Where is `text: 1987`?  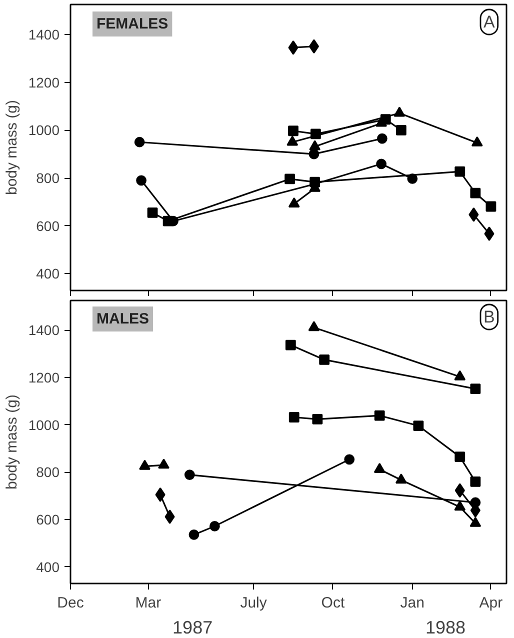
text: 1987 is located at coordinates (192, 628).